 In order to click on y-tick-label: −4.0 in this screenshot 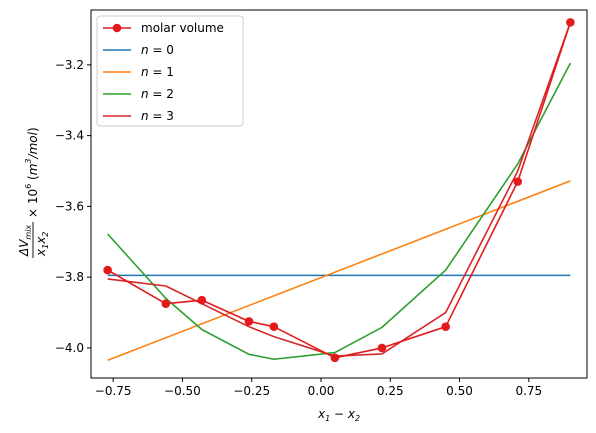, I will do `click(69, 348)`.